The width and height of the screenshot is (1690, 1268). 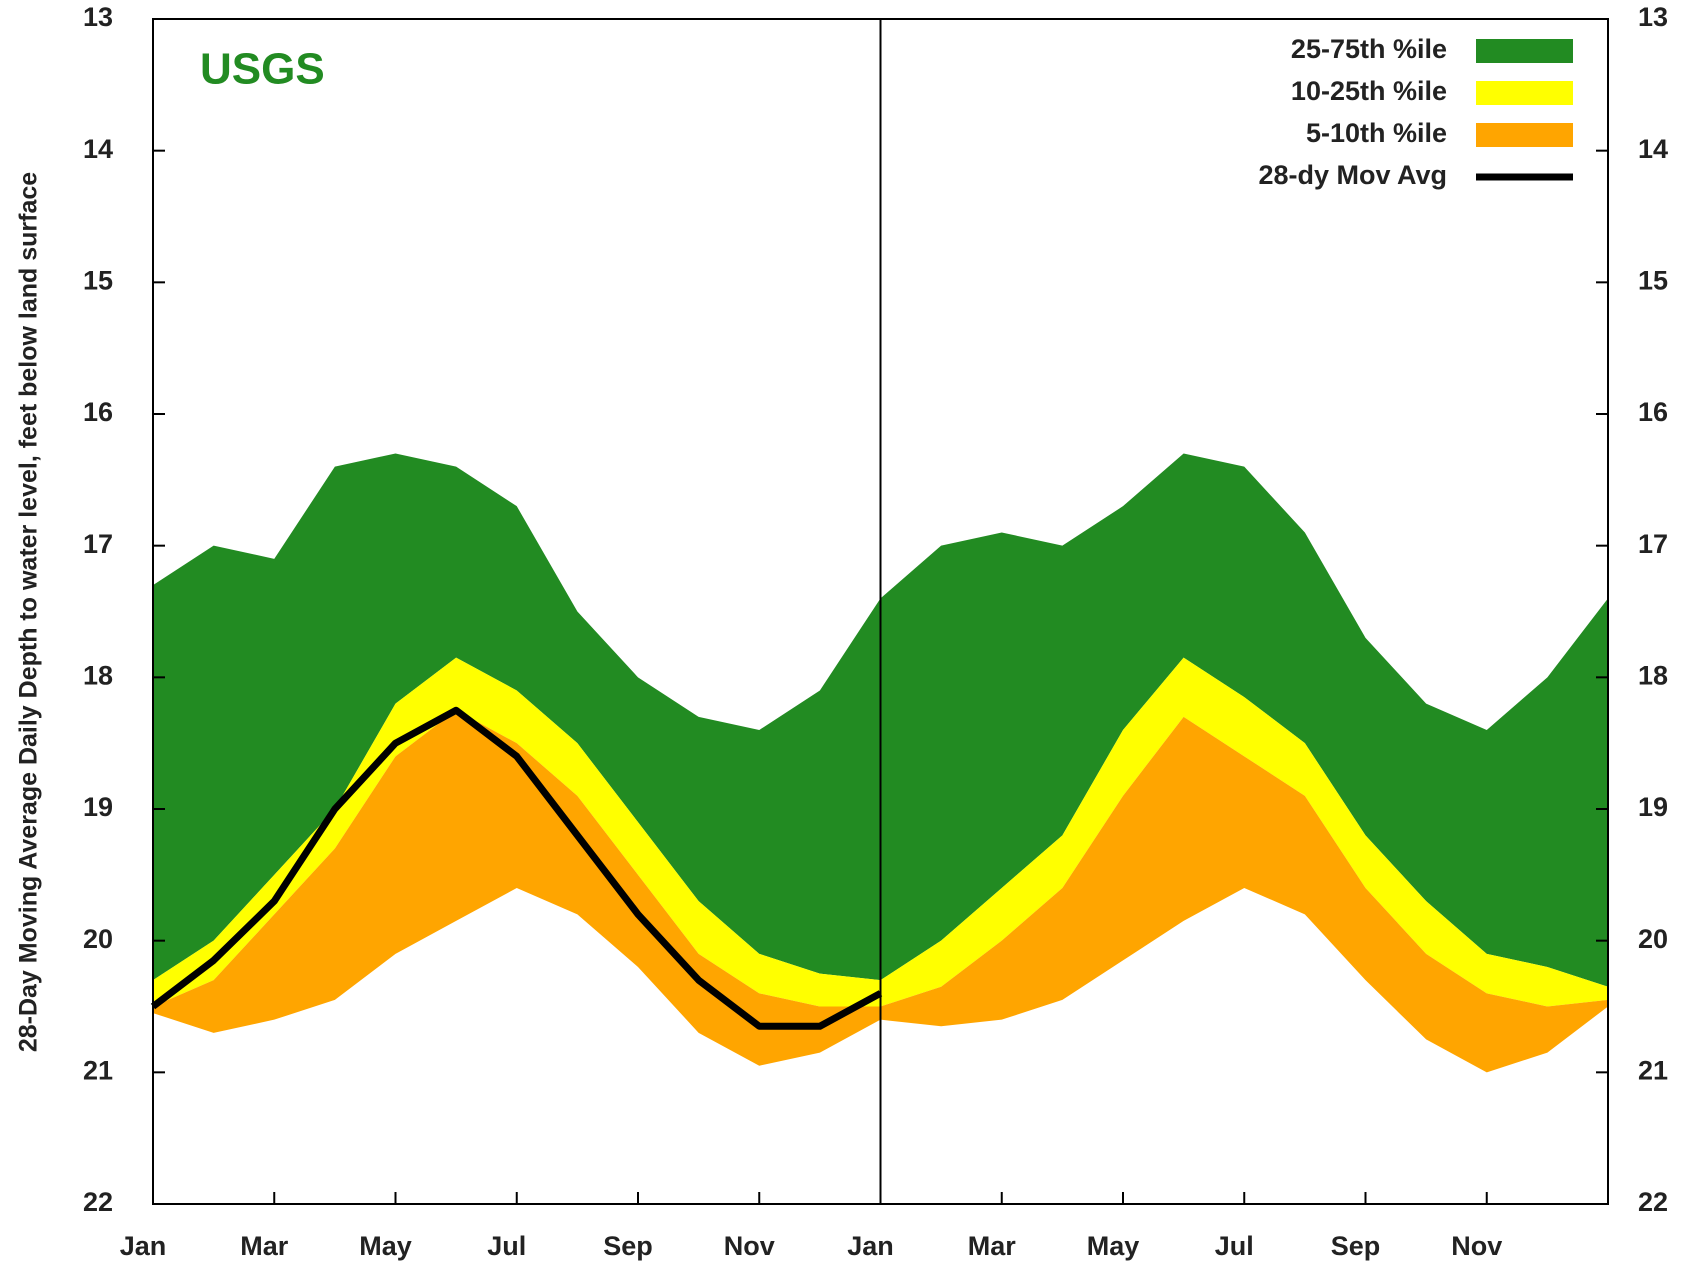 What do you see at coordinates (1352, 175) in the screenshot?
I see `legend-label: 28-dy Mov Avg` at bounding box center [1352, 175].